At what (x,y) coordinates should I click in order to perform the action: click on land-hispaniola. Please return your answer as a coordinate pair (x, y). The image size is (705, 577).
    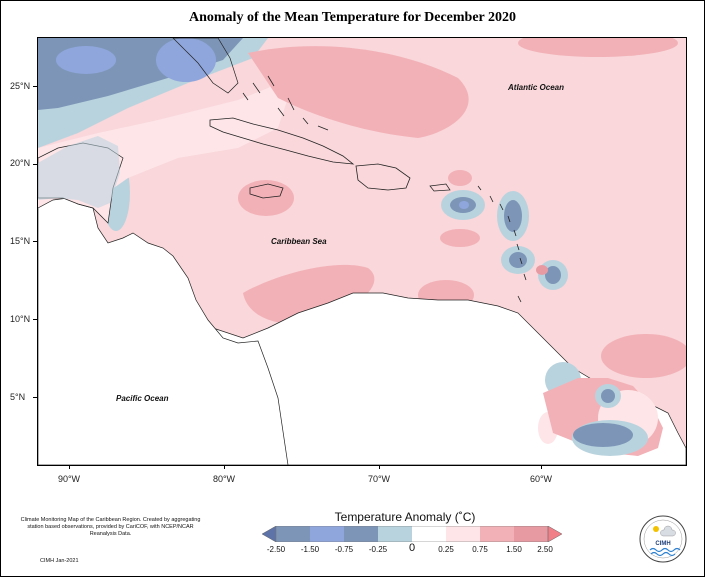
    Looking at the image, I should click on (383, 177).